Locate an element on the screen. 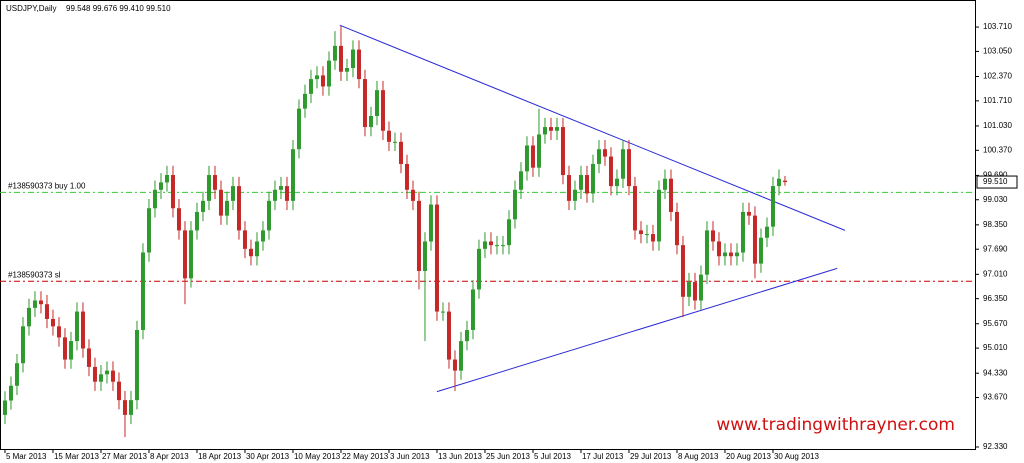 The image size is (1024, 463). x-tick-label: 27 Mar 2013 is located at coordinates (124, 456).